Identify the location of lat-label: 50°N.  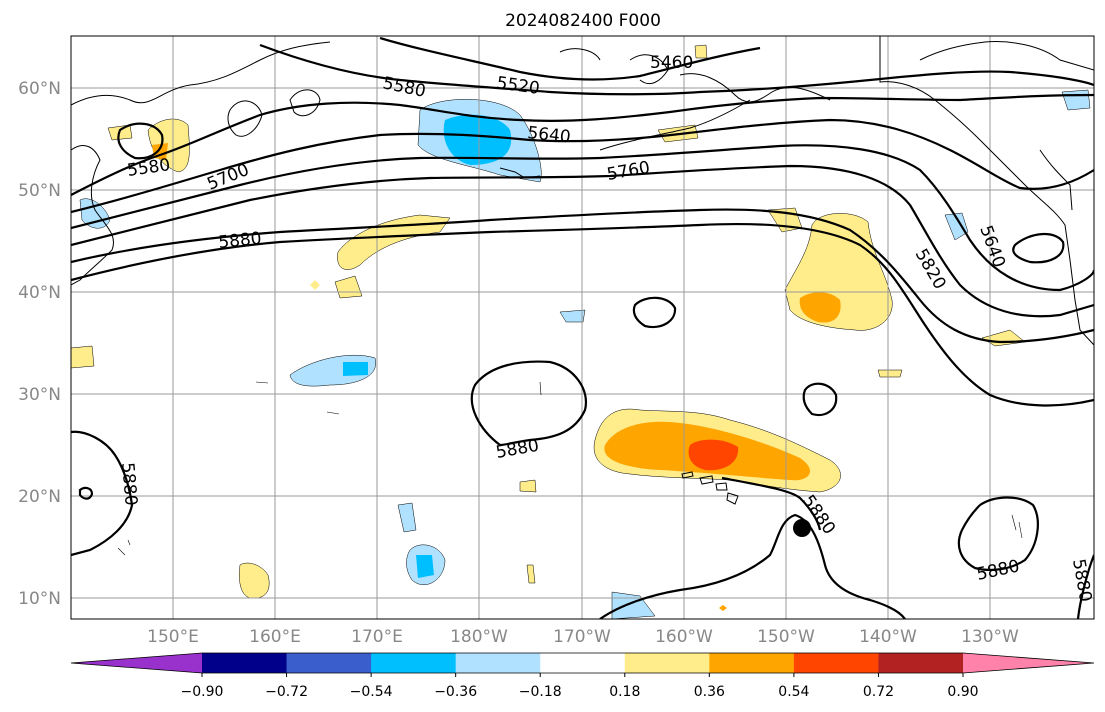
(39, 191).